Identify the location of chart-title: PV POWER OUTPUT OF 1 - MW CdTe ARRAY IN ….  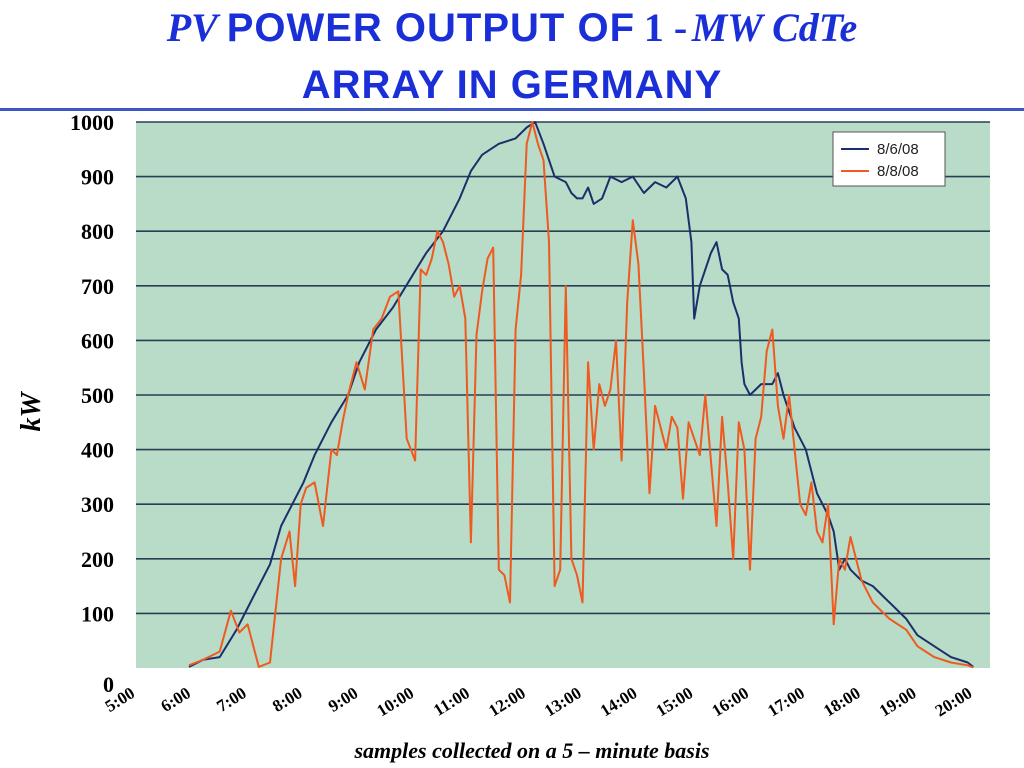
(512, 56).